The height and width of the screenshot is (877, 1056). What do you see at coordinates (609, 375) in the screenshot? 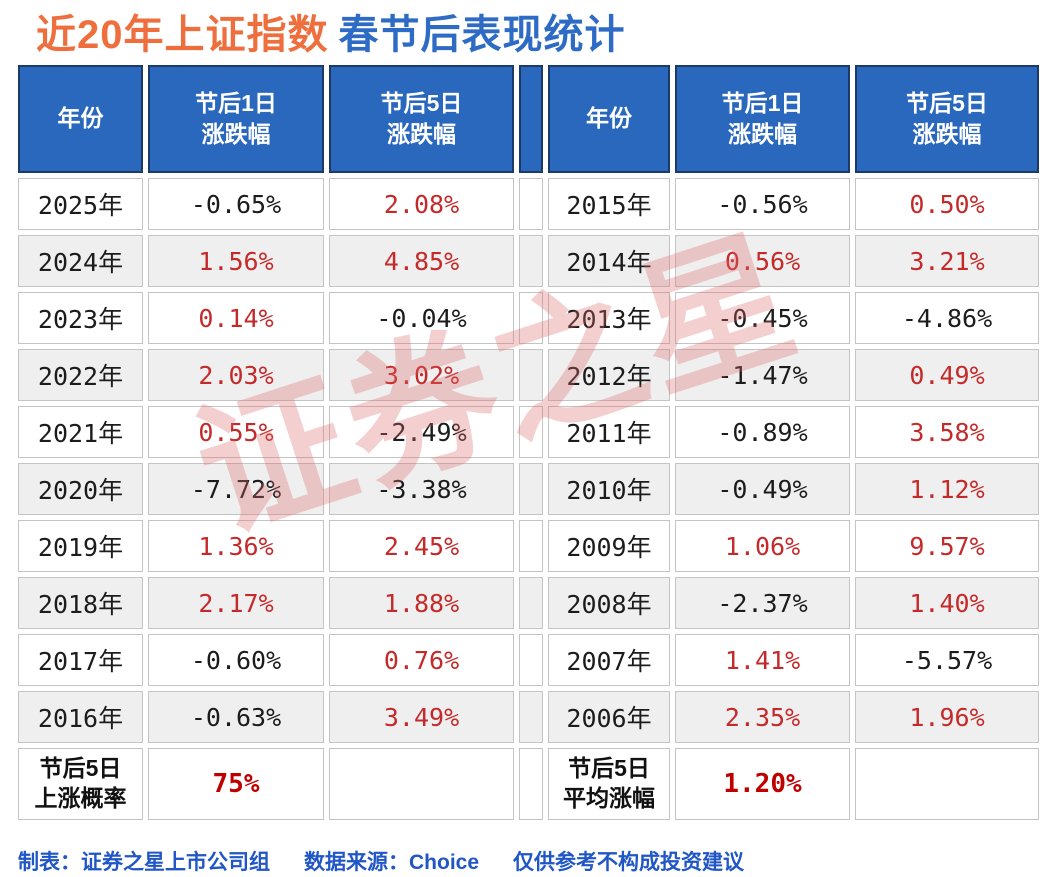
I see `year-cell: 2012年` at bounding box center [609, 375].